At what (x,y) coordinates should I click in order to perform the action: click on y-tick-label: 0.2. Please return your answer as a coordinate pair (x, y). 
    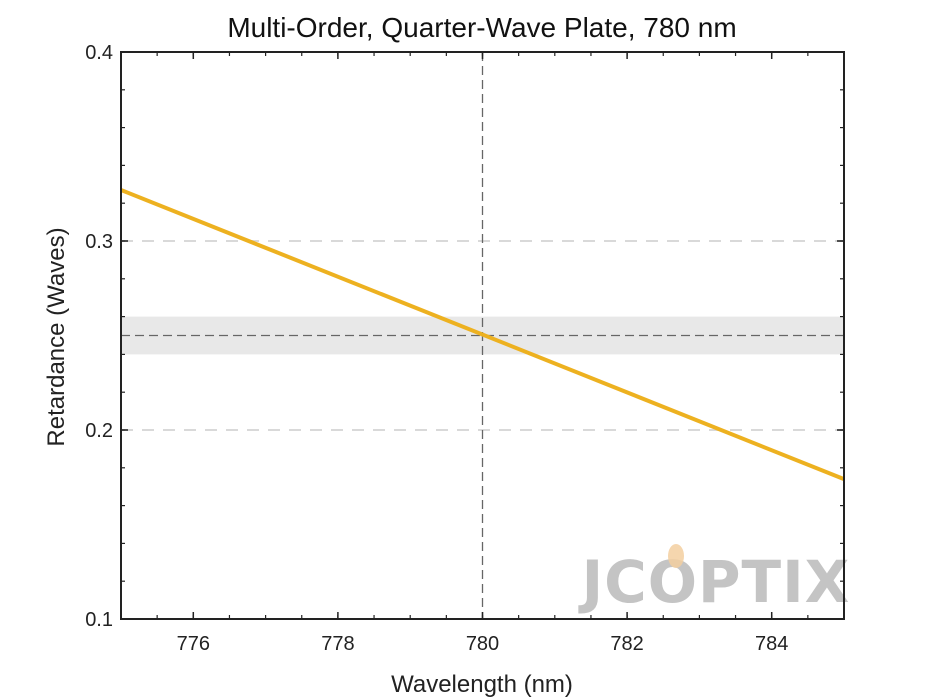
    Looking at the image, I should click on (99, 431).